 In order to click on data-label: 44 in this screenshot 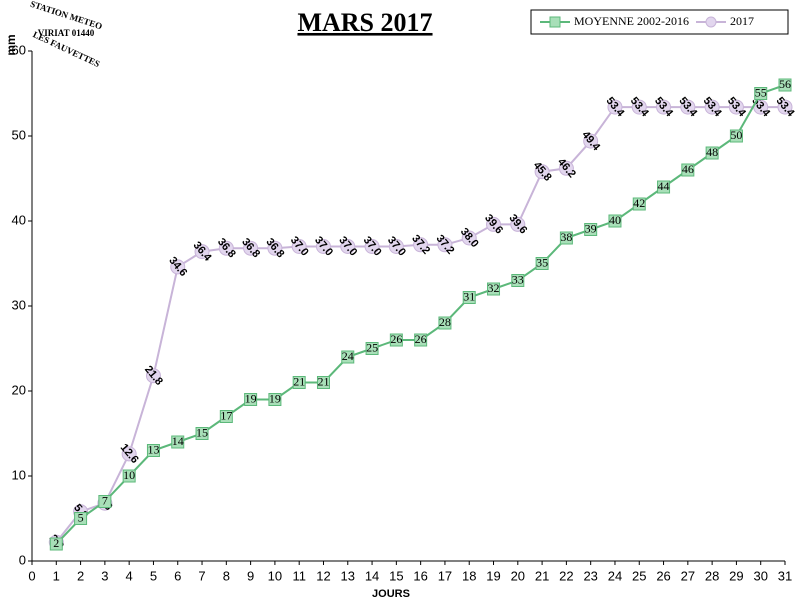, I will do `click(664, 186)`.